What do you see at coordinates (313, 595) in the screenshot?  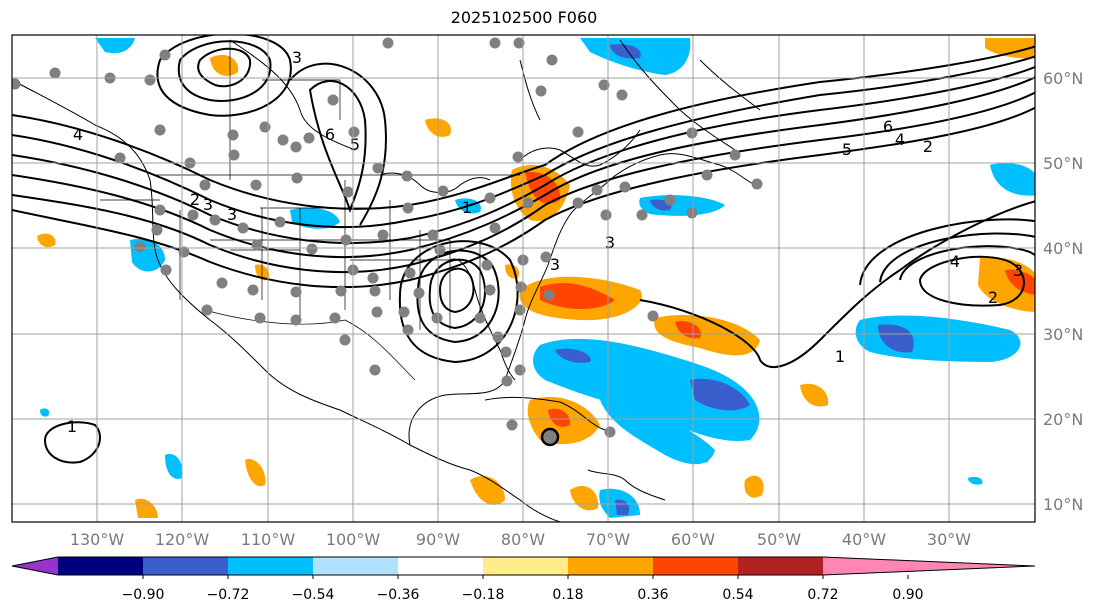 I see `colorbar-tick-label: −0.54` at bounding box center [313, 595].